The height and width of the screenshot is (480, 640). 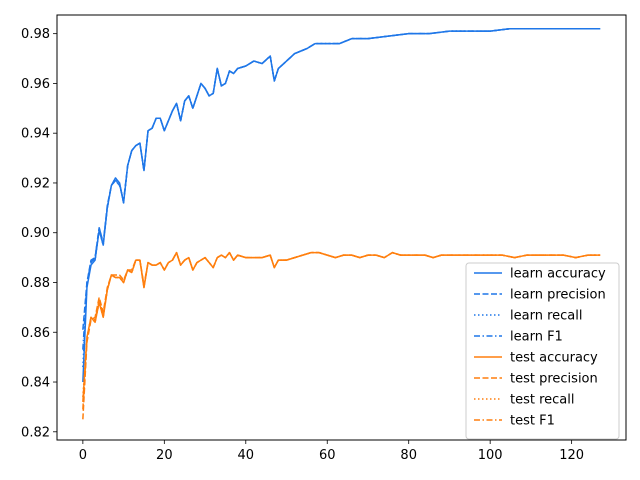 I want to click on x-tick-label: 120, so click(x=571, y=455).